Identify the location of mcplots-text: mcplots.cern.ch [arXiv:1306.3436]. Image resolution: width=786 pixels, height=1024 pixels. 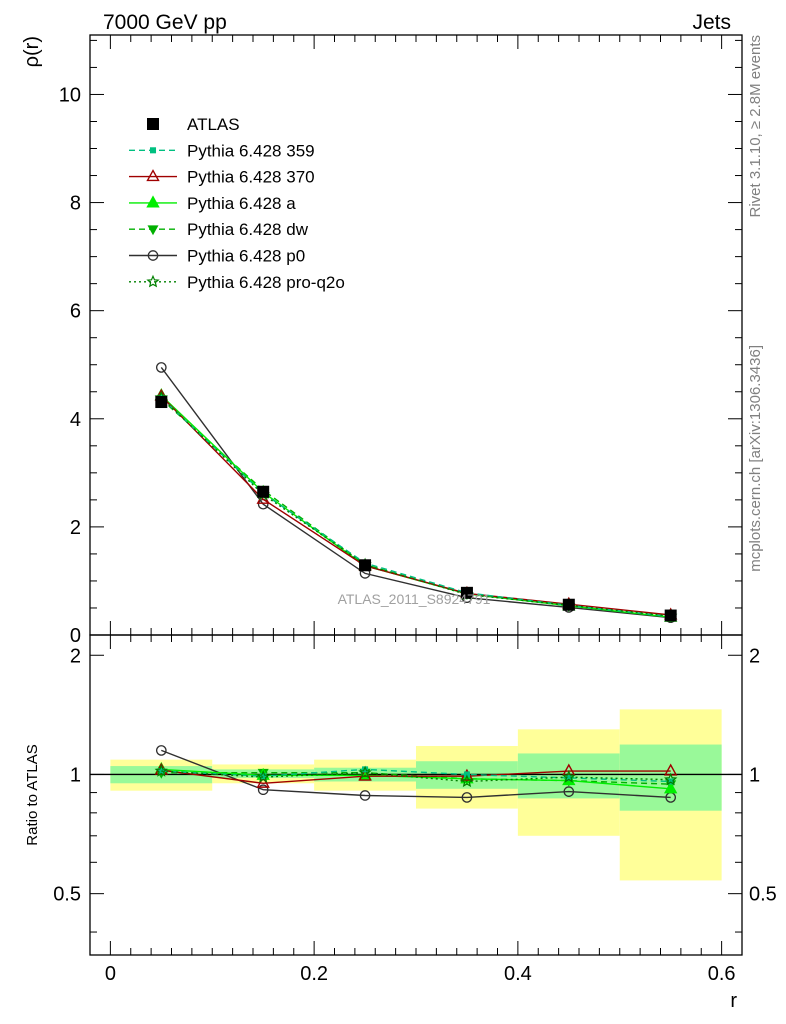
(755, 458).